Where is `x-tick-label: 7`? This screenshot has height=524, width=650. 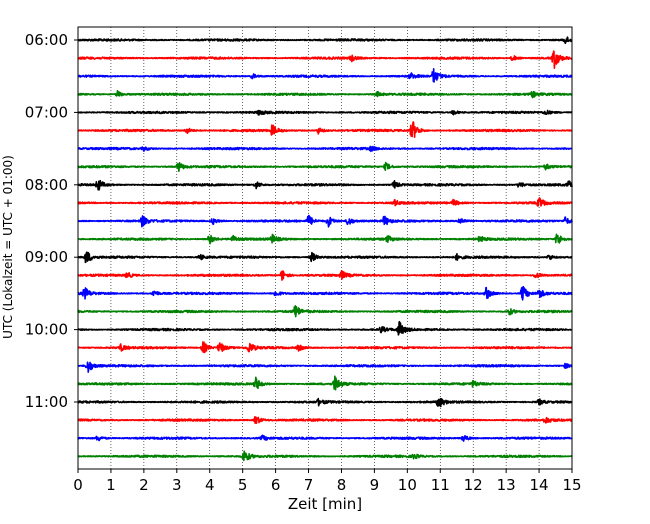
x-tick-label: 7 is located at coordinates (309, 485).